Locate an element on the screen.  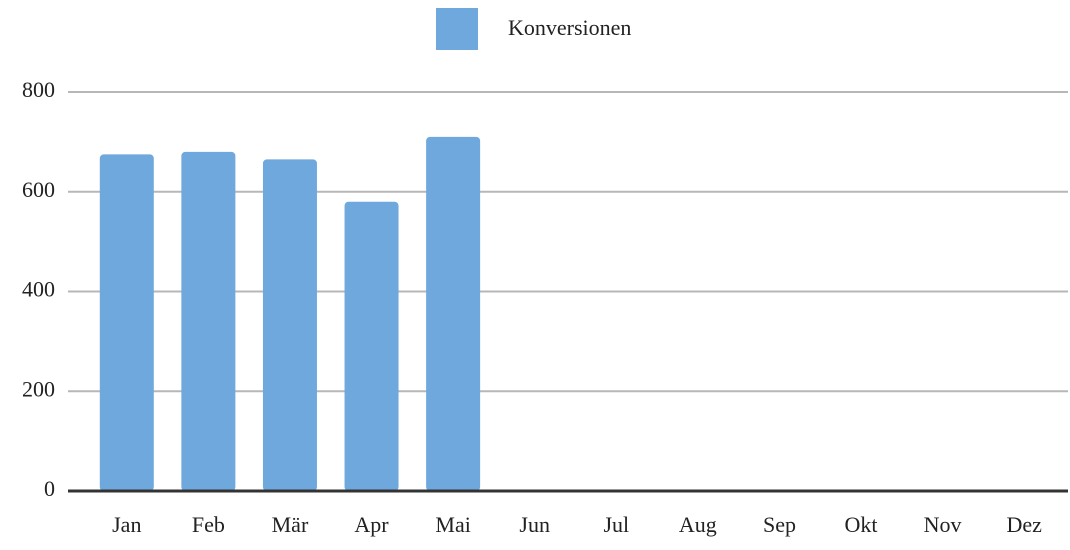
y-tick-label: 600 is located at coordinates (38, 189).